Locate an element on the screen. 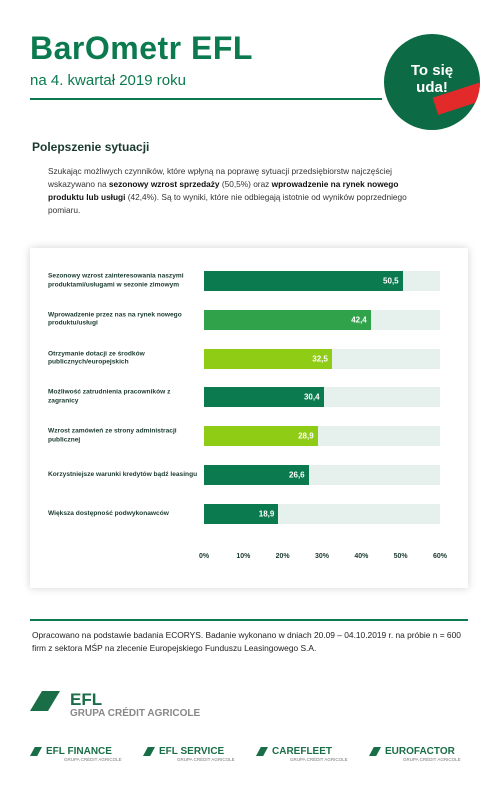 The width and height of the screenshot is (500, 798). x-tick-label: 30% is located at coordinates (322, 556).